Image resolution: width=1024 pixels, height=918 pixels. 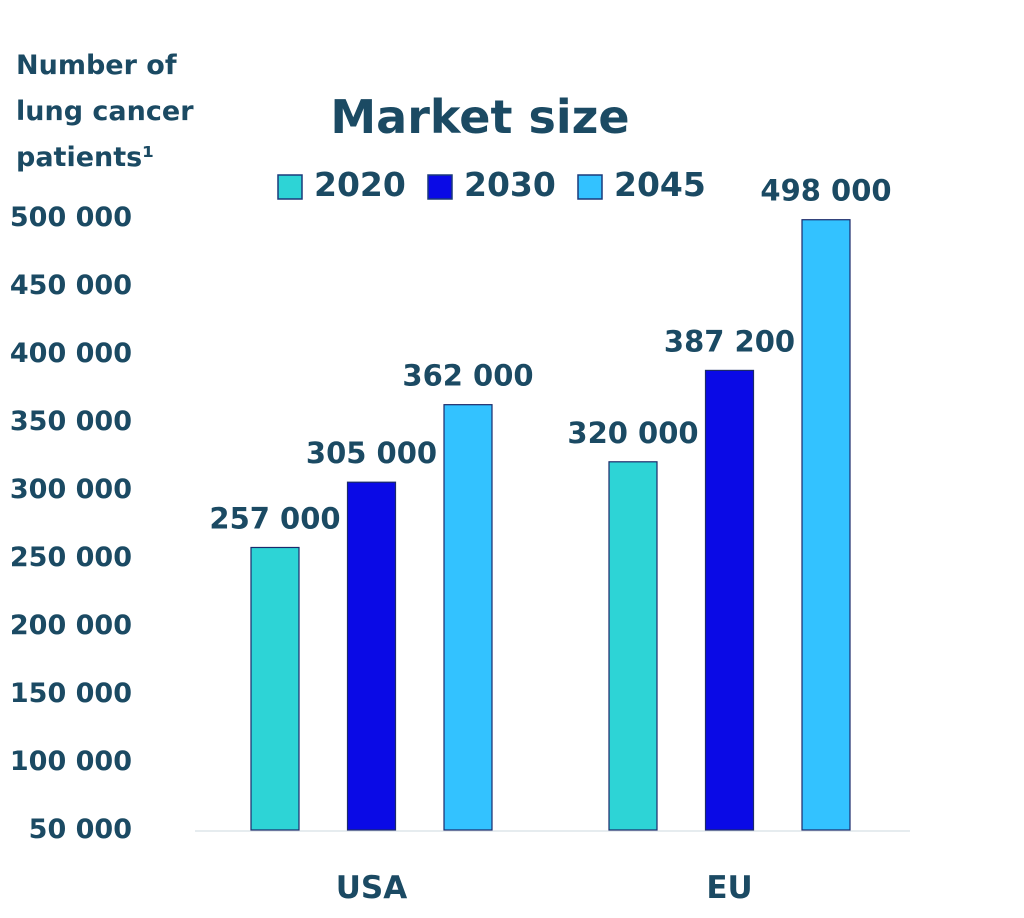 I want to click on bar-usa-2045, so click(x=468, y=617).